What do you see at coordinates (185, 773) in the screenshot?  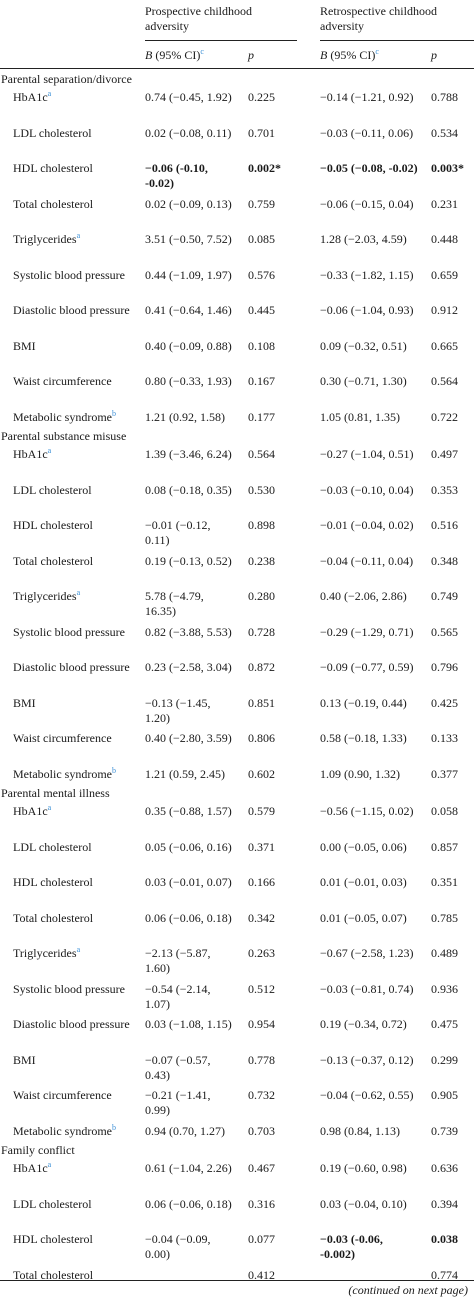 I see `prospective-estimate: 1.21 (0.59, 2.45)` at bounding box center [185, 773].